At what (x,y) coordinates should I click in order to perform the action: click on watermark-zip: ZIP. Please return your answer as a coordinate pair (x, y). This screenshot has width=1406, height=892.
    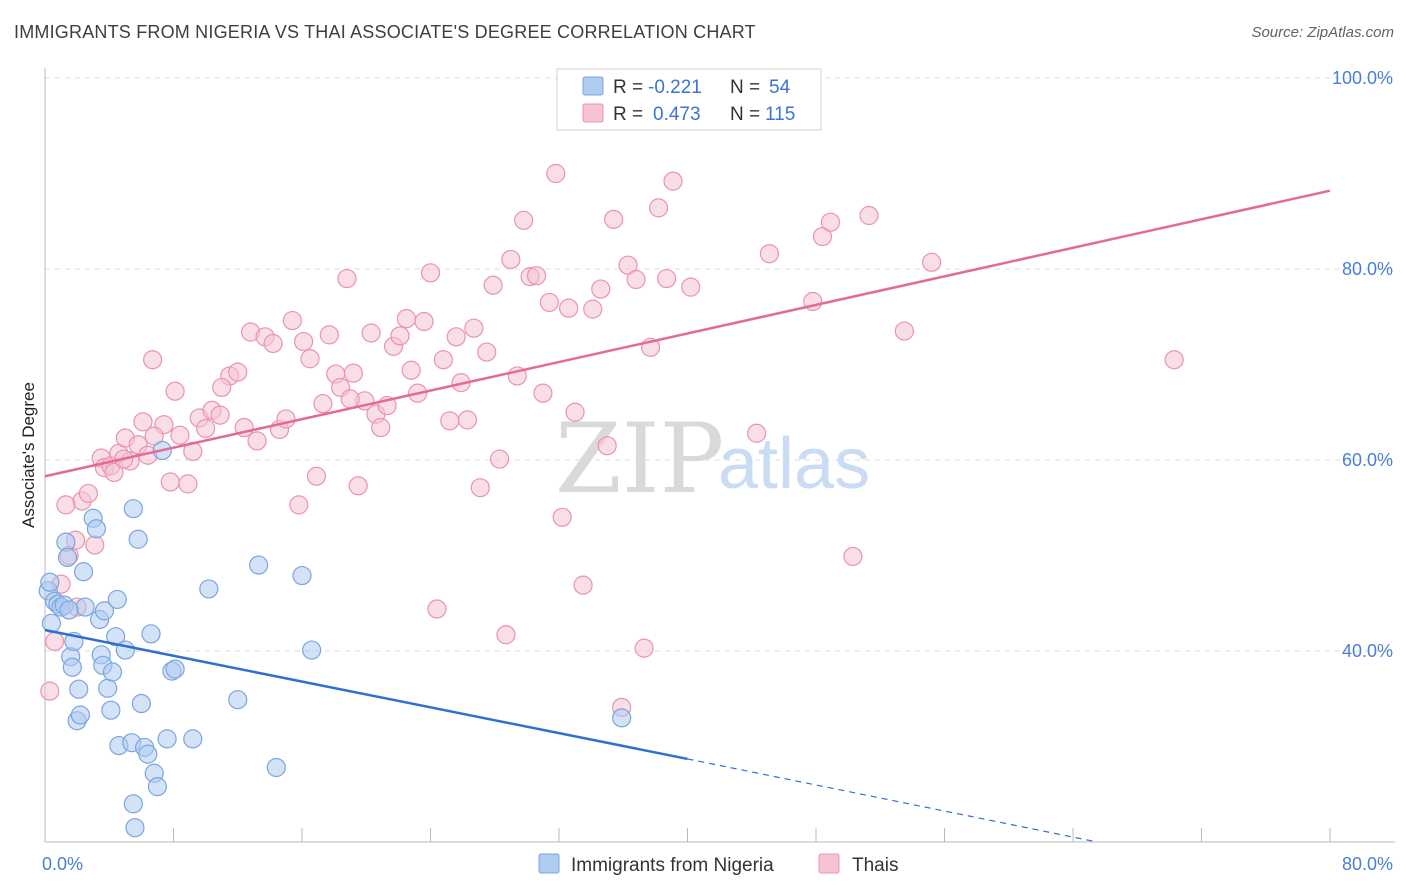
    Looking at the image, I should click on (639, 459).